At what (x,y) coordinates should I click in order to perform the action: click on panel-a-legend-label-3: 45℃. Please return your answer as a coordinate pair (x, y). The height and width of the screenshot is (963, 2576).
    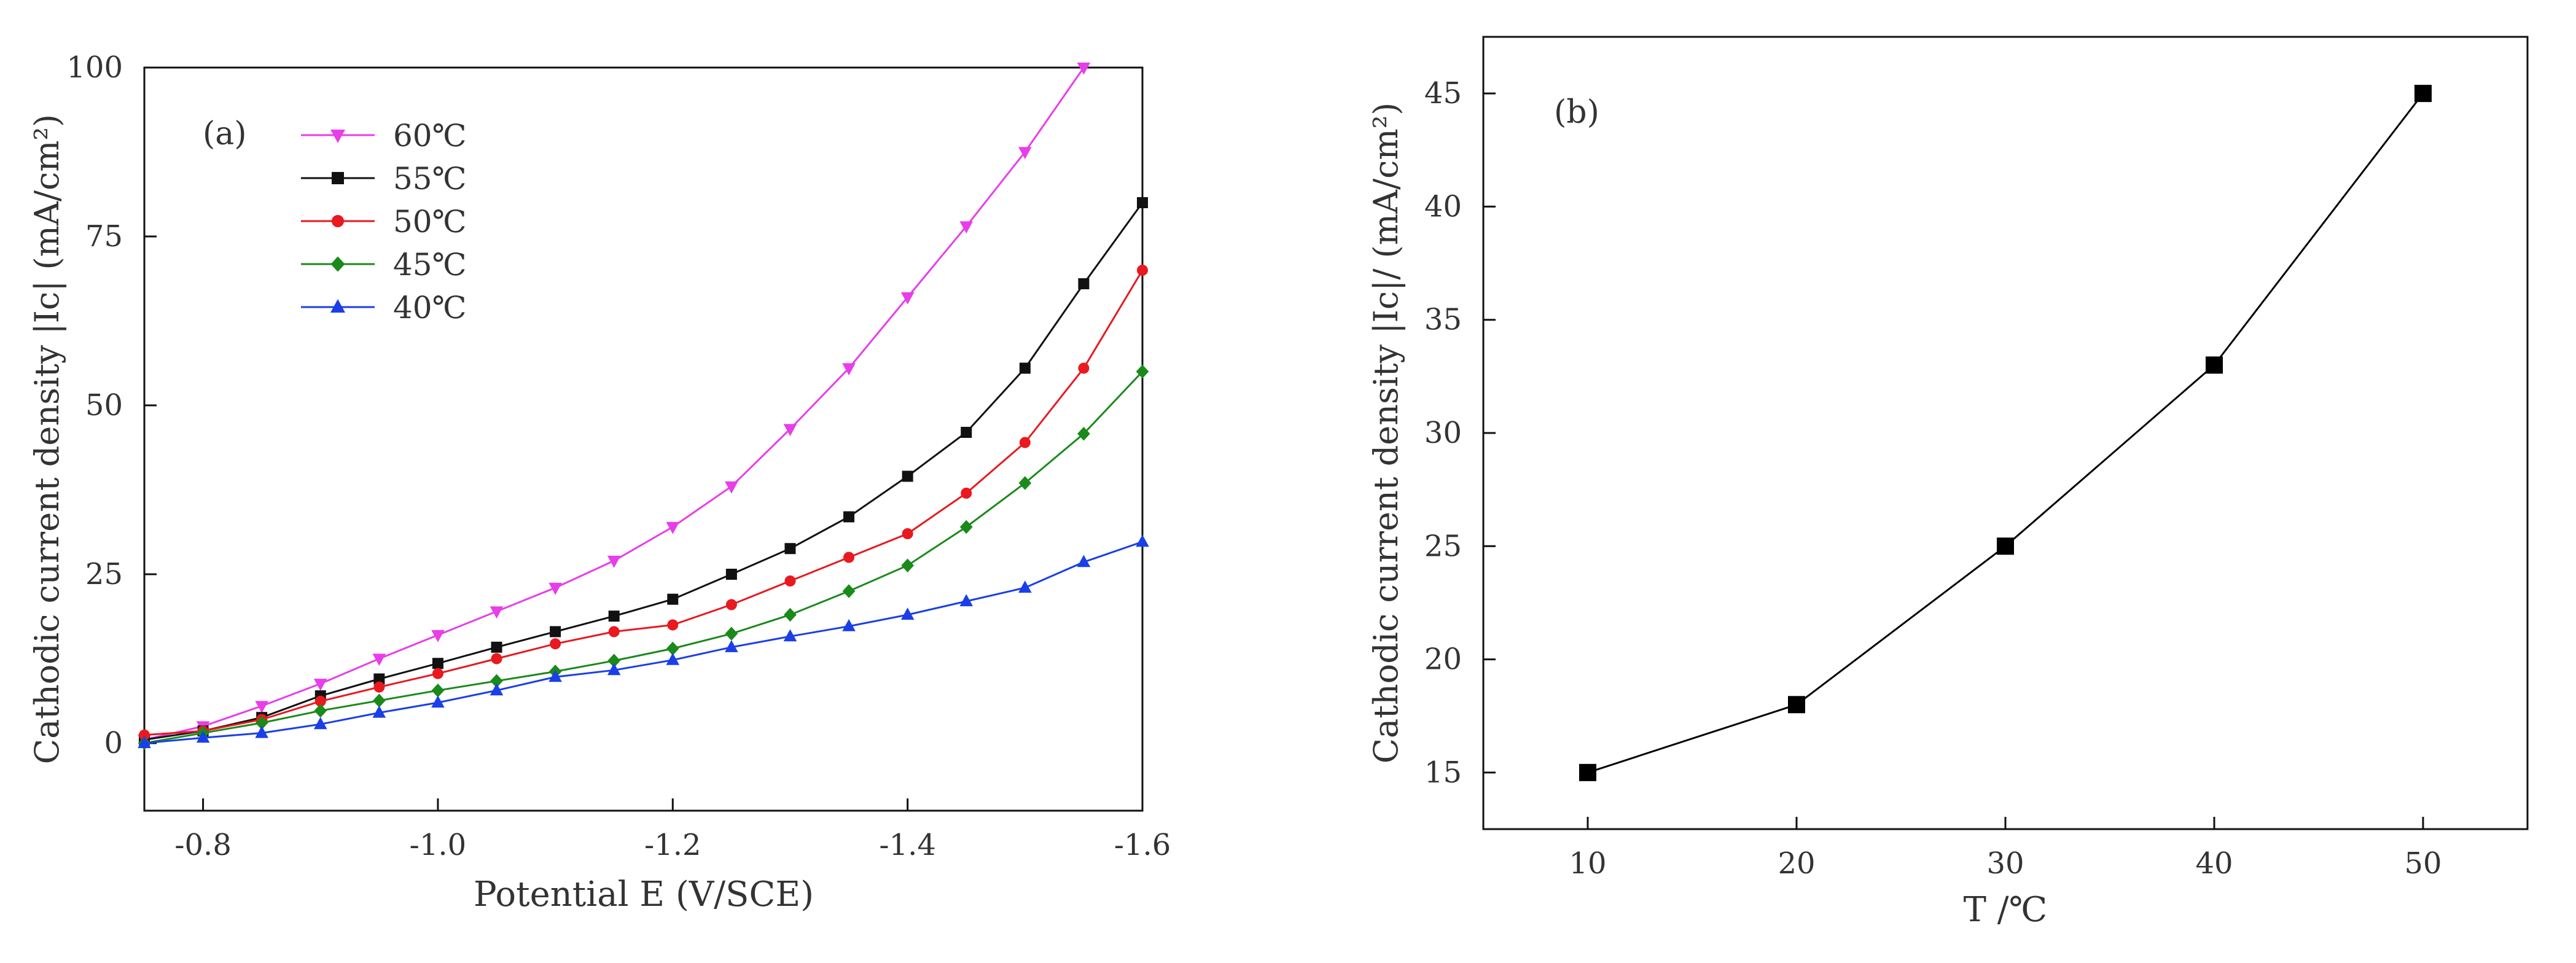
    Looking at the image, I should click on (430, 265).